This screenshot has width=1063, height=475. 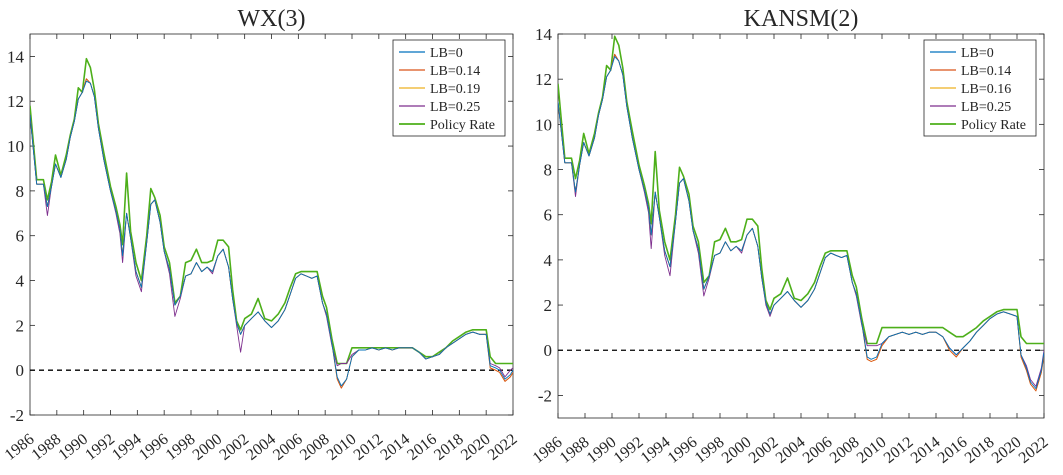 What do you see at coordinates (272, 19) in the screenshot?
I see `chart-title: WX(3)` at bounding box center [272, 19].